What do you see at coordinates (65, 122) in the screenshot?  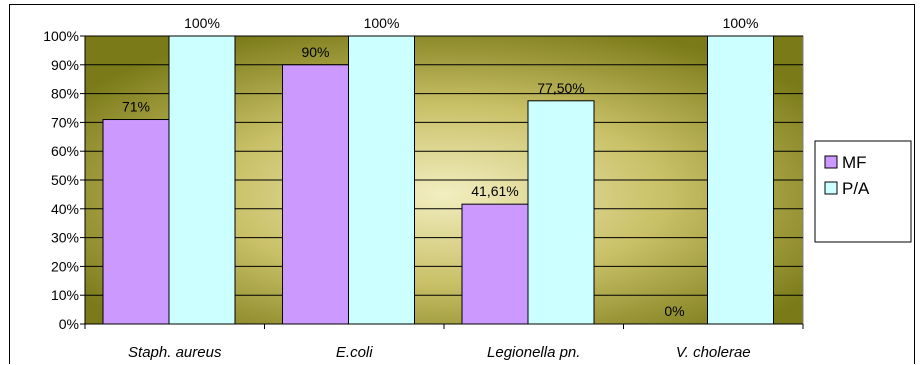 I see `y-tick-label: 70%` at bounding box center [65, 122].